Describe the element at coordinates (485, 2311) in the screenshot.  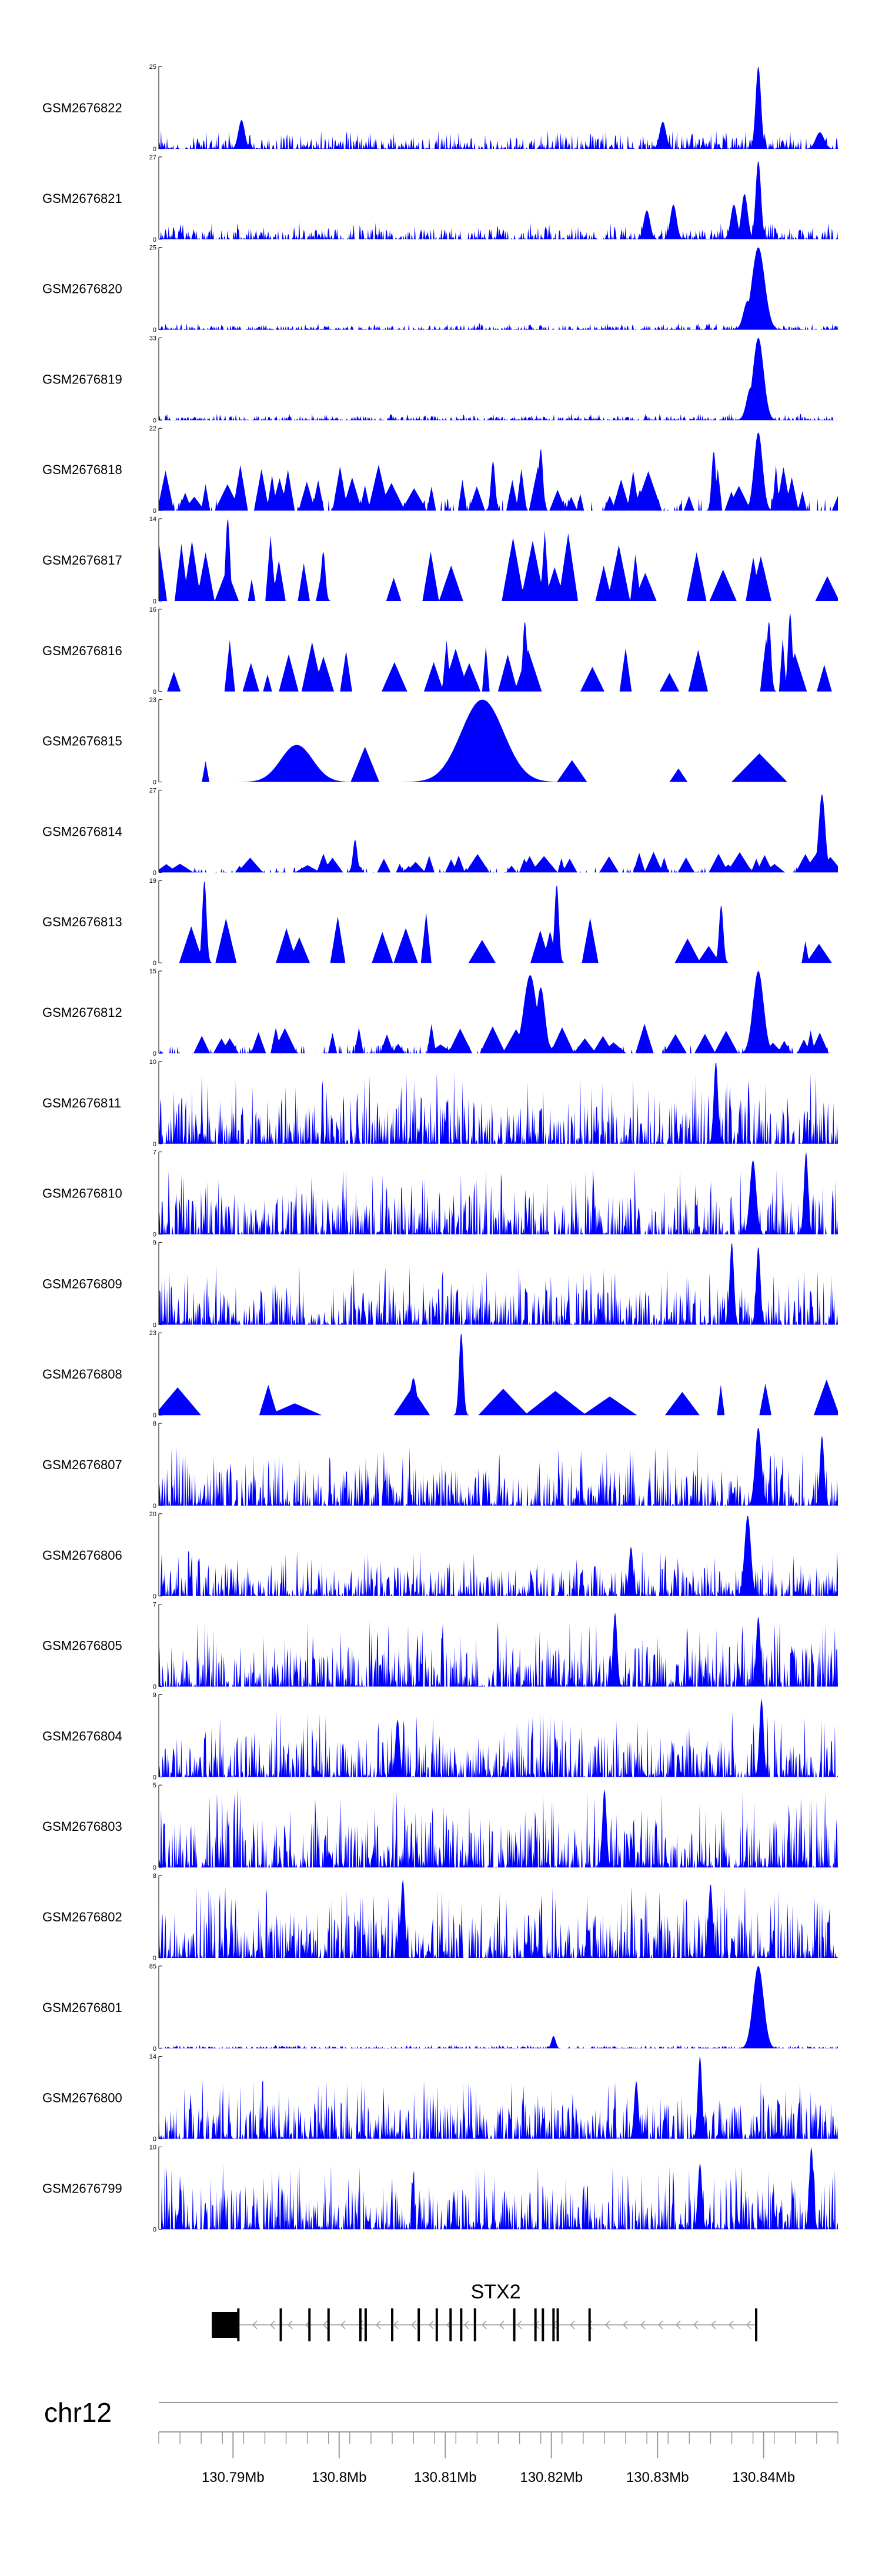
I see `gene-annotation-track: STX2` at that location.